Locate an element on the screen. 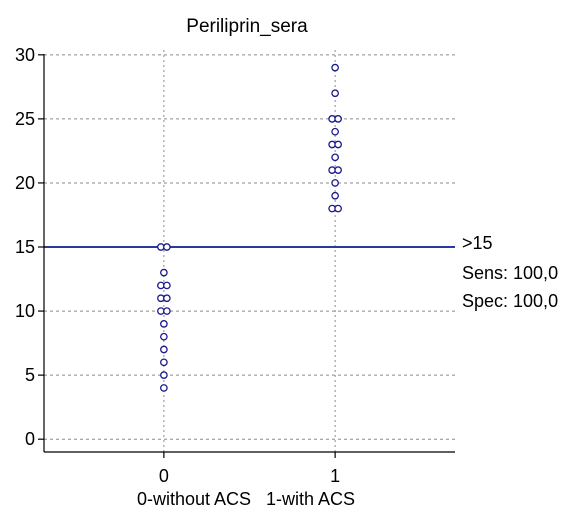 The height and width of the screenshot is (520, 582). y-tick-label: 30 is located at coordinates (25, 55).